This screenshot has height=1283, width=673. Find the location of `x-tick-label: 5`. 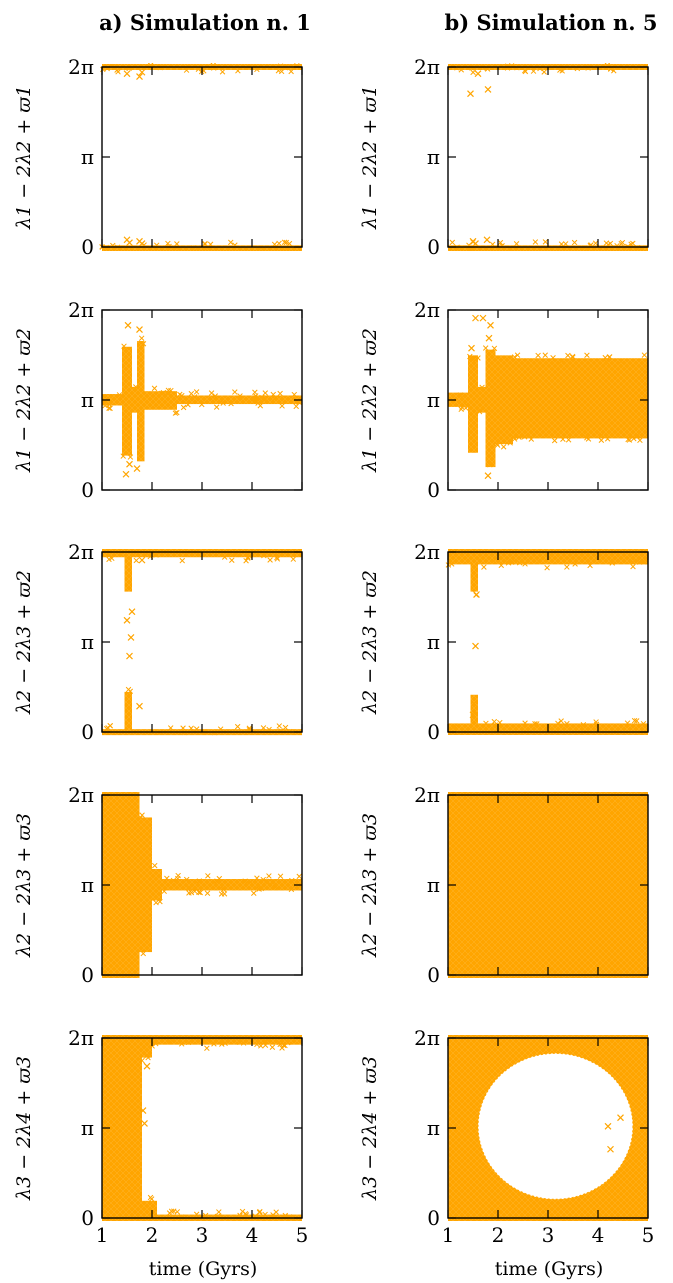

x-tick-label: 5 is located at coordinates (648, 1235).